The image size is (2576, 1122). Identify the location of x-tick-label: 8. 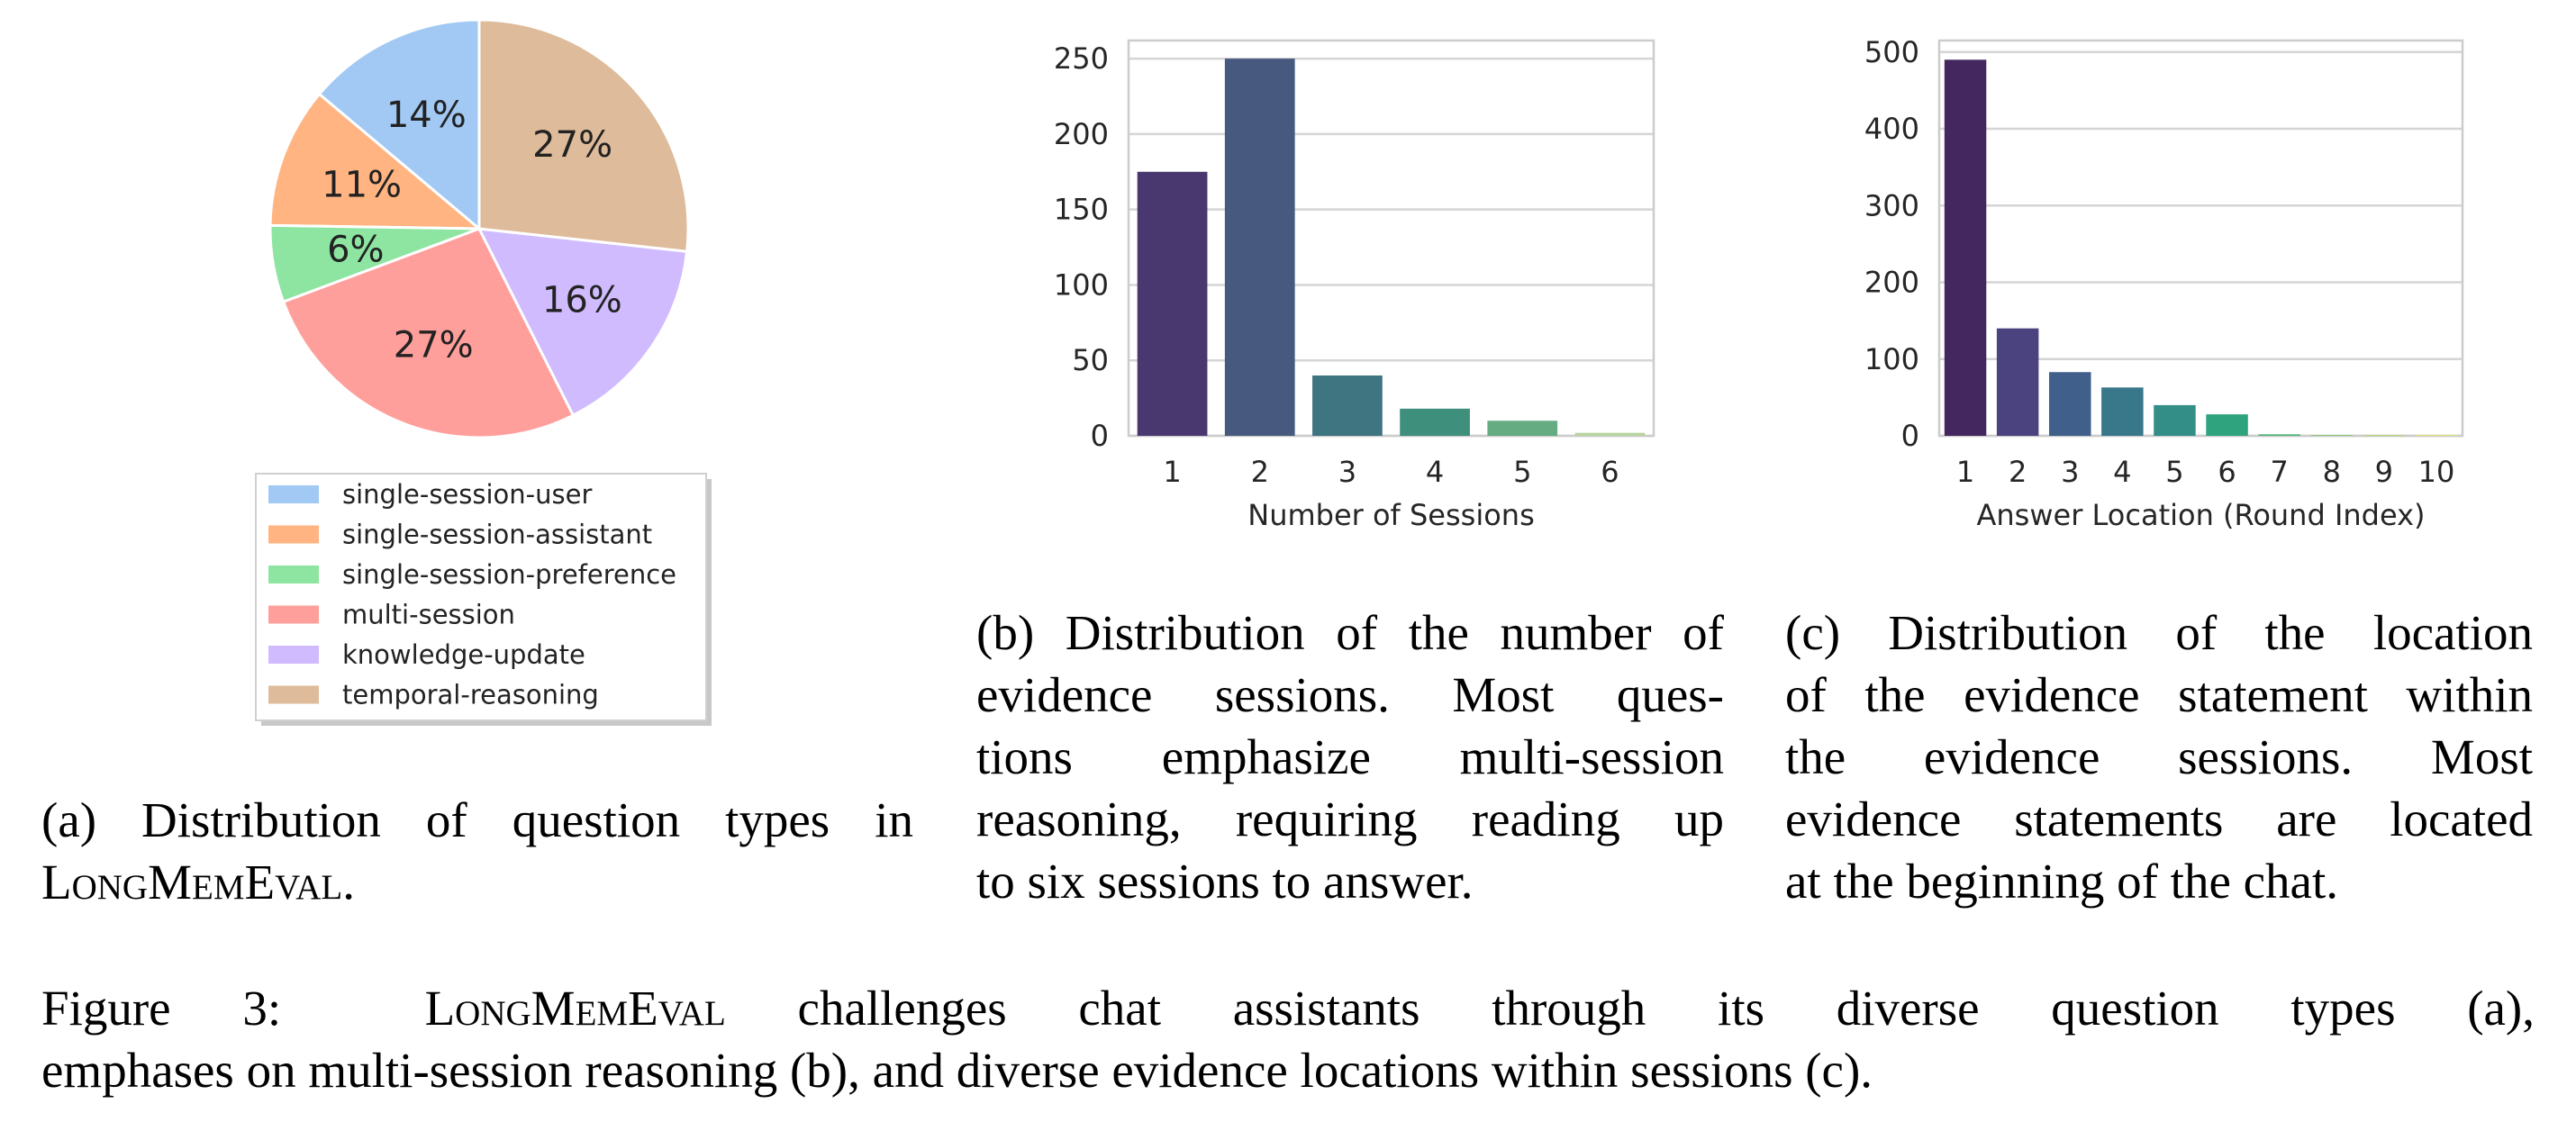
(2332, 472).